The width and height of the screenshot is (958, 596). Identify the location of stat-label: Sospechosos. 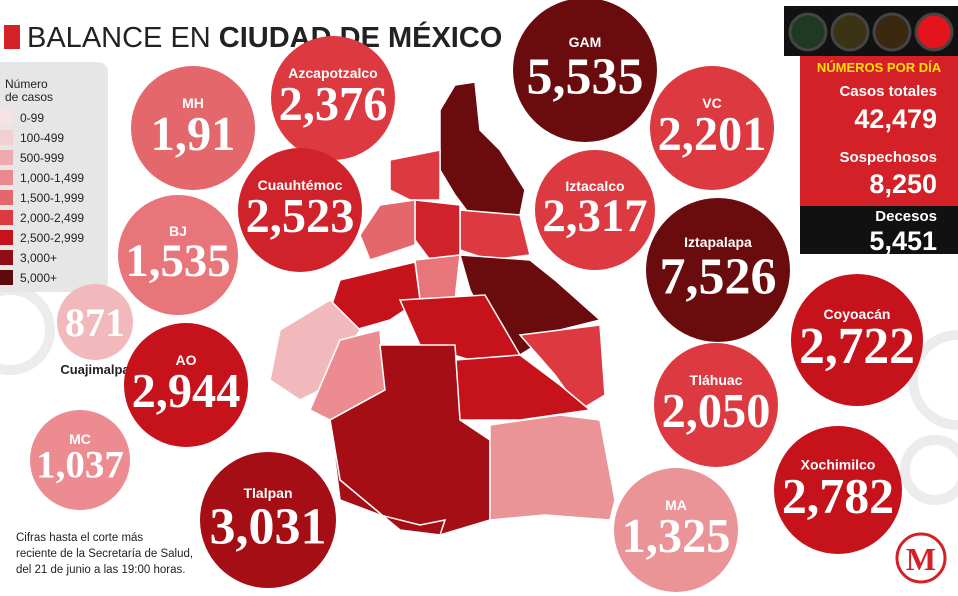
(888, 157).